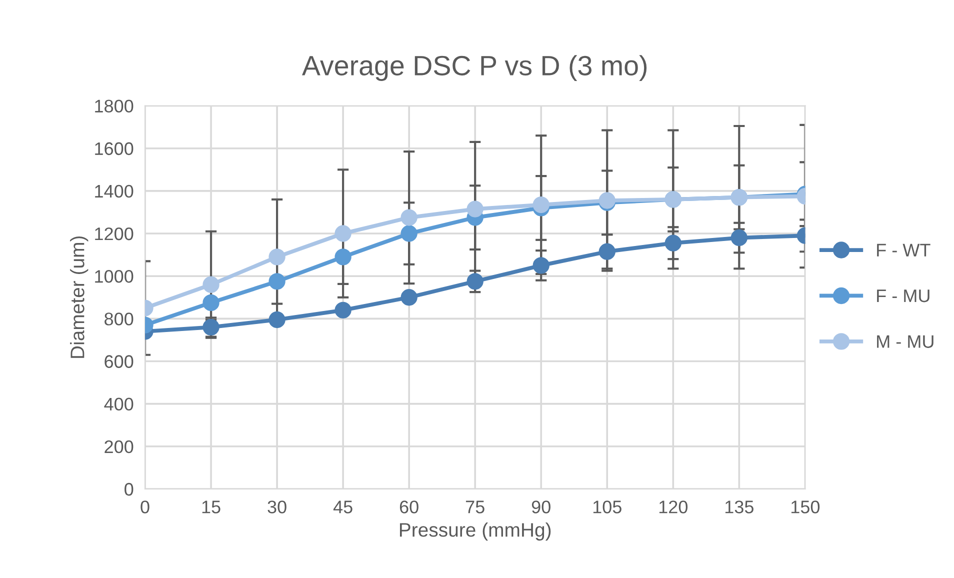 The image size is (954, 578). I want to click on y-tick-label: 1800, so click(114, 106).